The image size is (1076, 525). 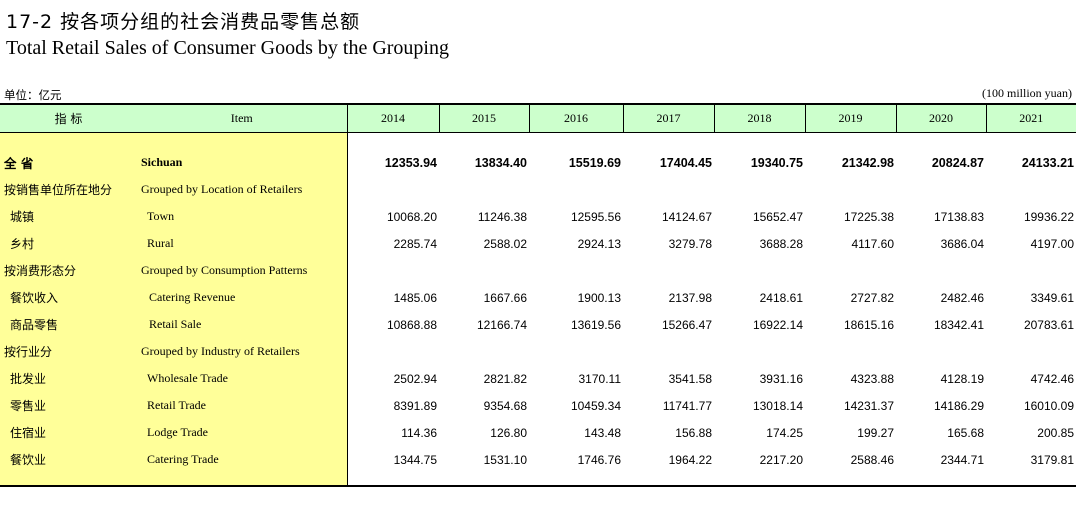 What do you see at coordinates (595, 216) in the screenshot?
I see `table-cell: 12595.56` at bounding box center [595, 216].